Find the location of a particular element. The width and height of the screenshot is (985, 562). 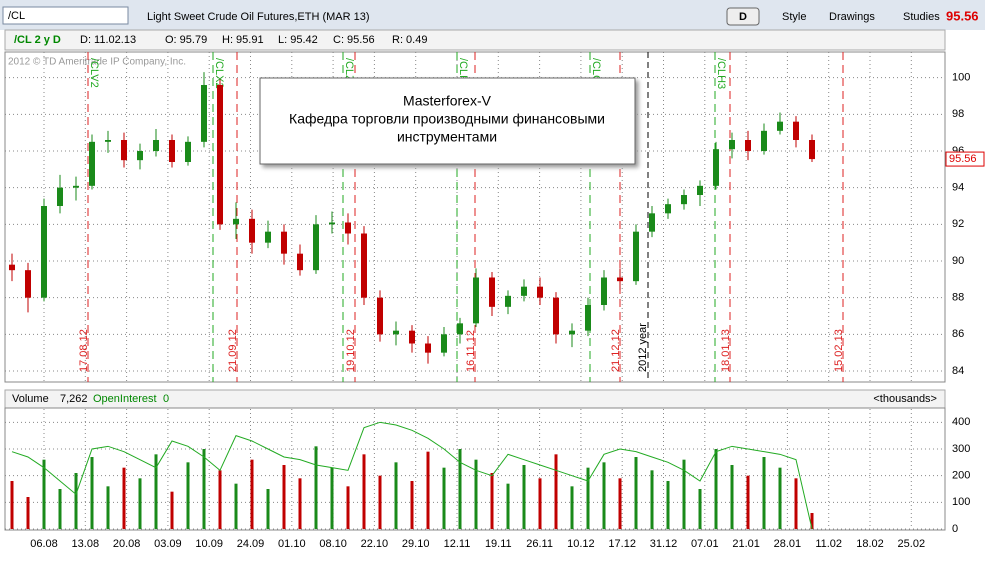

y-tick-label: 84 is located at coordinates (958, 371).